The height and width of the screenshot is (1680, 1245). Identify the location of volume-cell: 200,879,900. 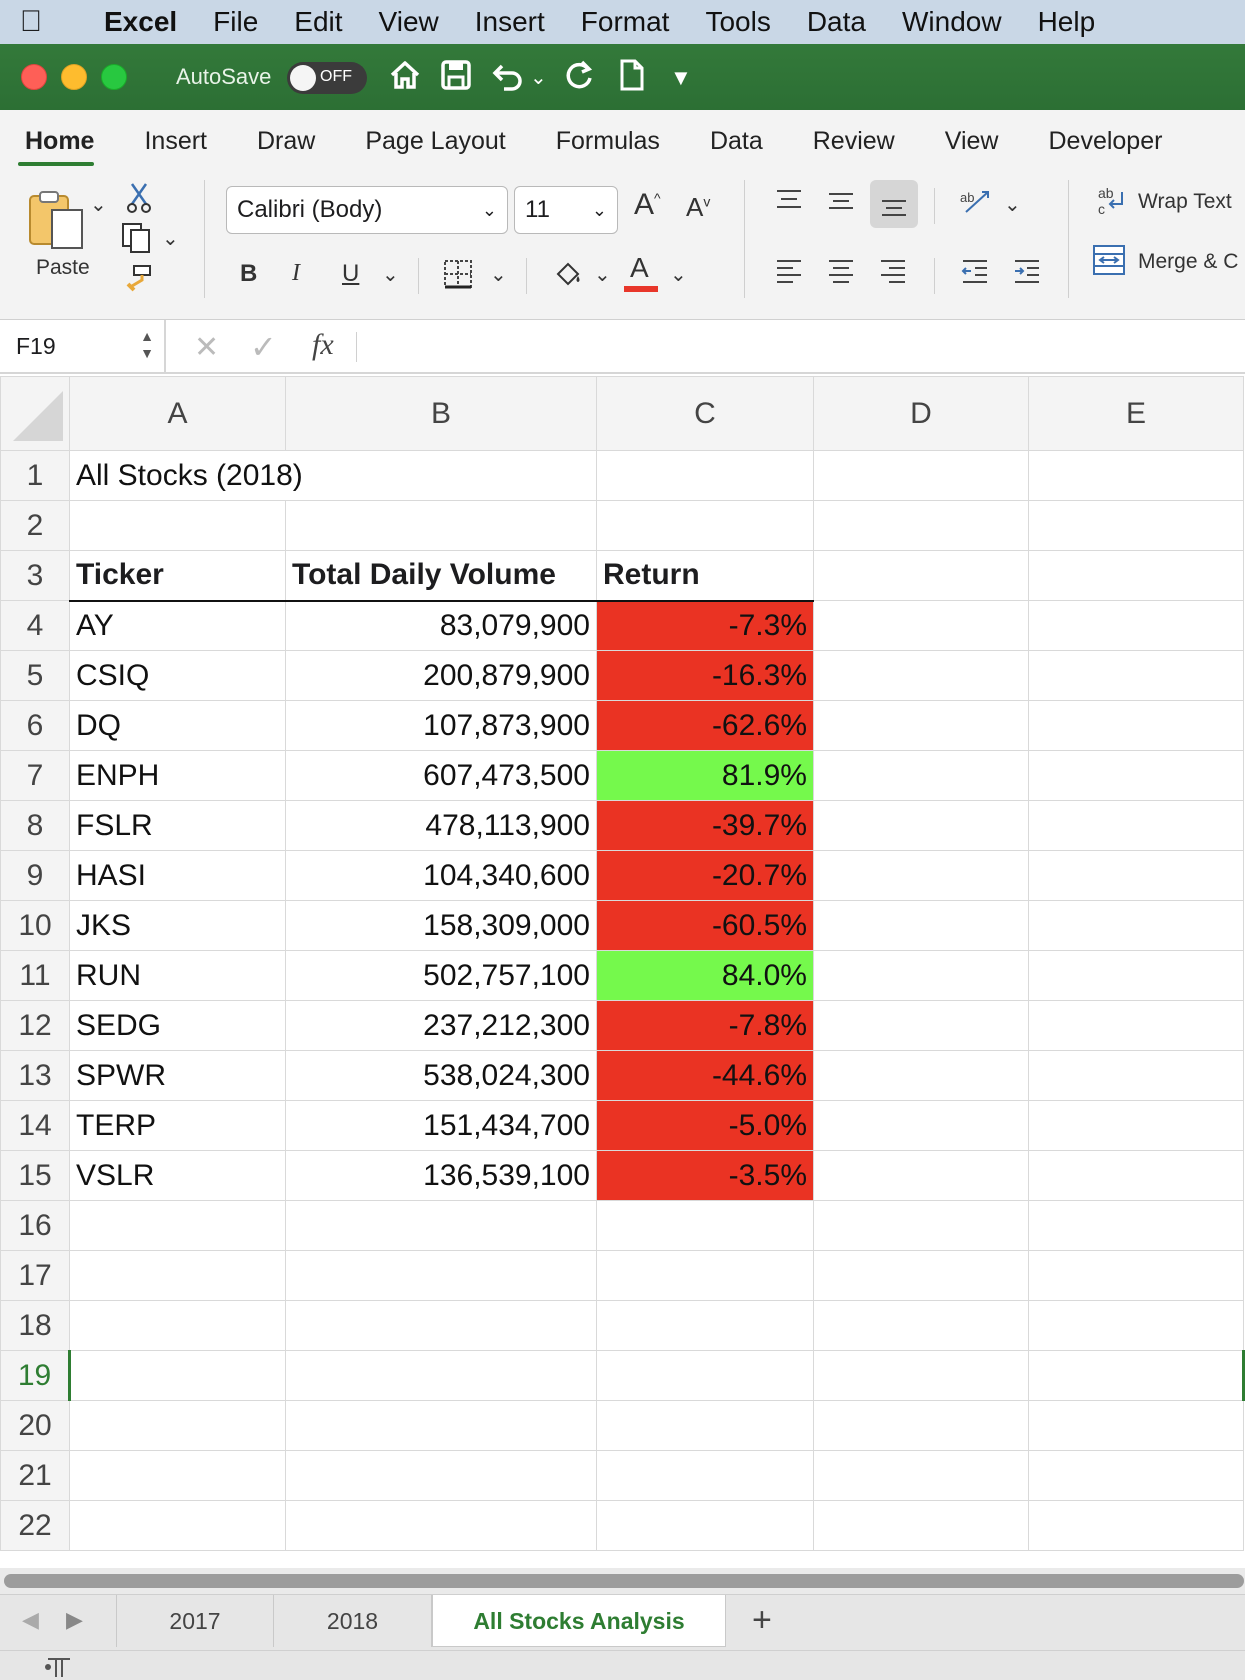
(441, 675).